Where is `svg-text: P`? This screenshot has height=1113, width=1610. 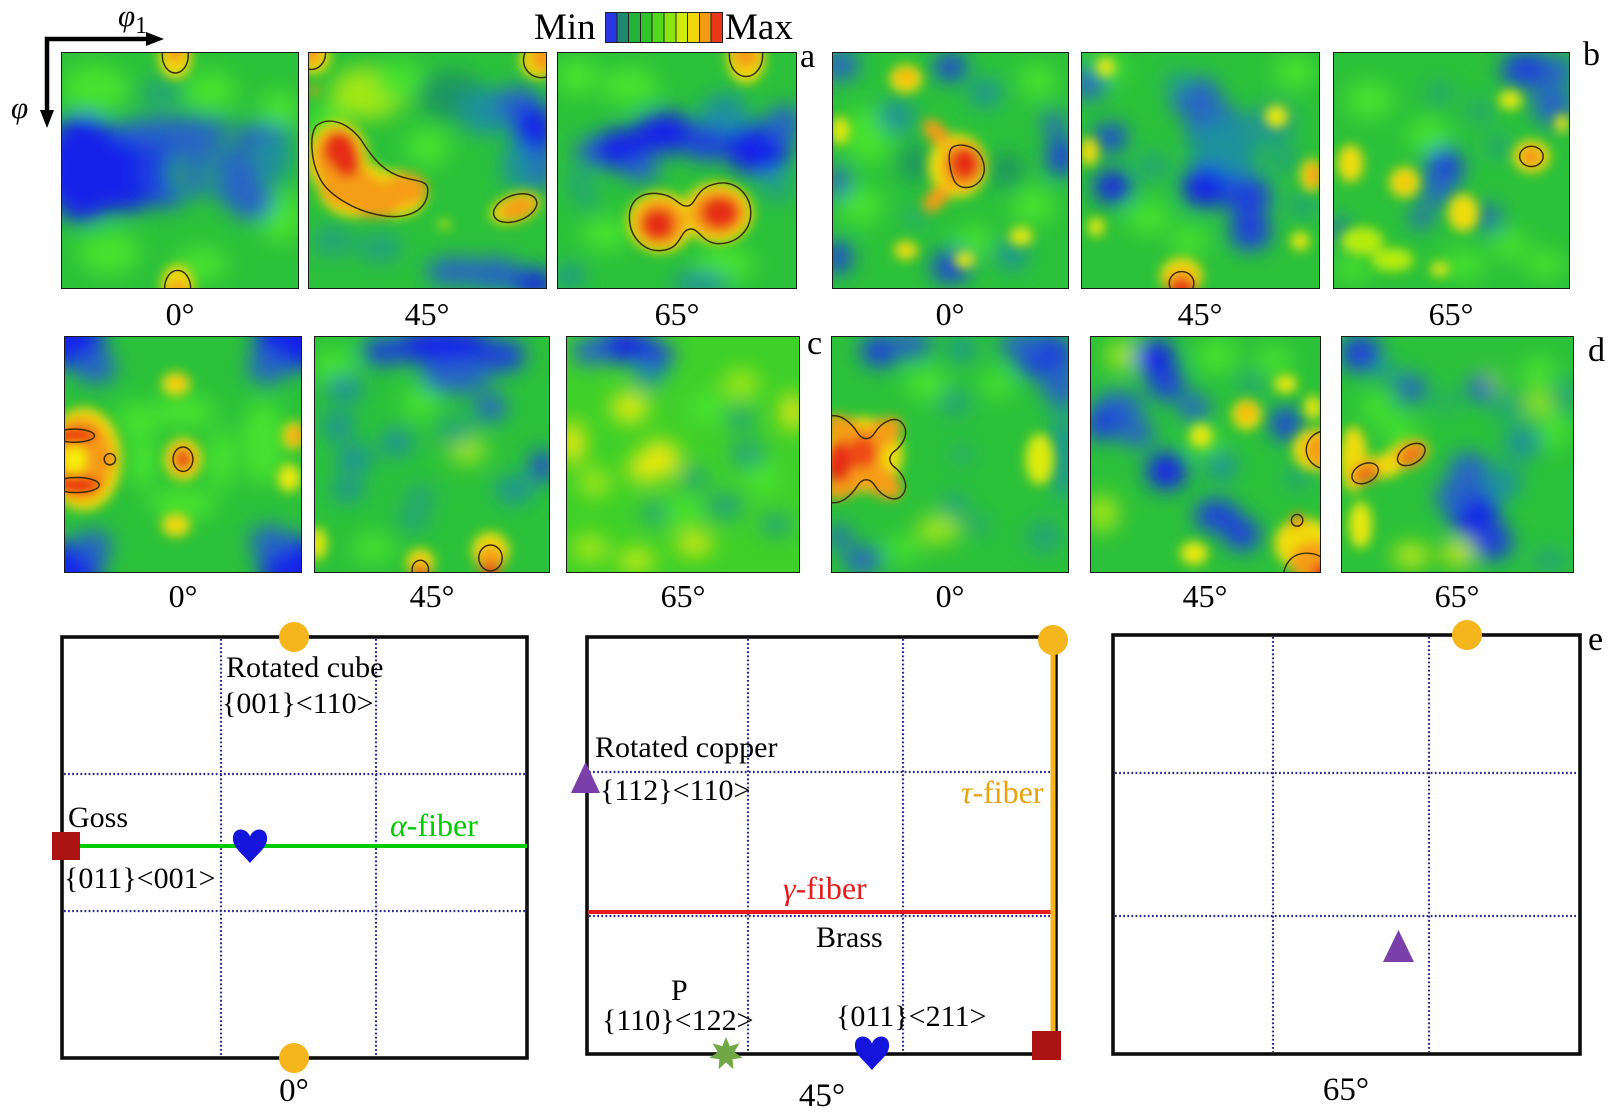 svg-text: P is located at coordinates (679, 990).